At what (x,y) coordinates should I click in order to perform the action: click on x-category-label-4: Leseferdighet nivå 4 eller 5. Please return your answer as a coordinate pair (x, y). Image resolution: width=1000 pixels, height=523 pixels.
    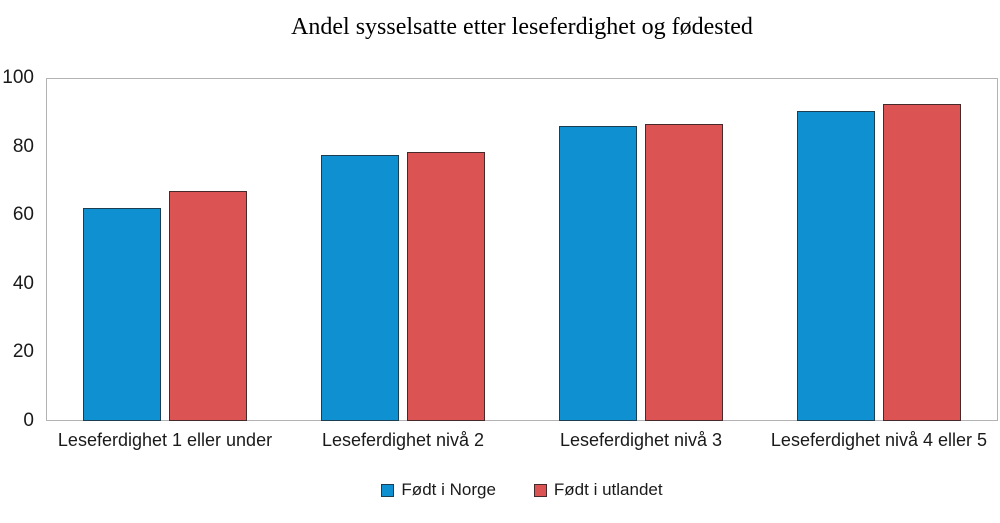
    Looking at the image, I should click on (879, 440).